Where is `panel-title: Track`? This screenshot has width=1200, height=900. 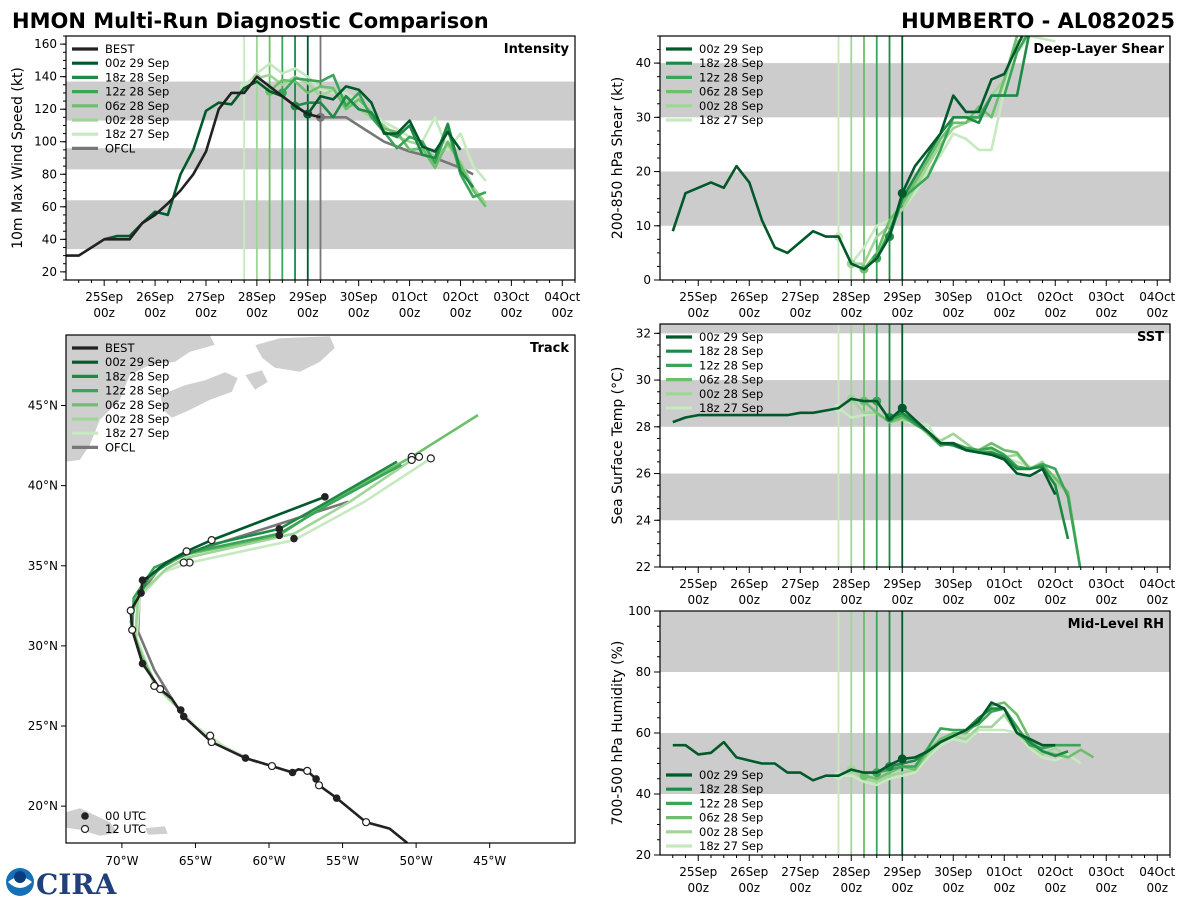 panel-title: Track is located at coordinates (549, 348).